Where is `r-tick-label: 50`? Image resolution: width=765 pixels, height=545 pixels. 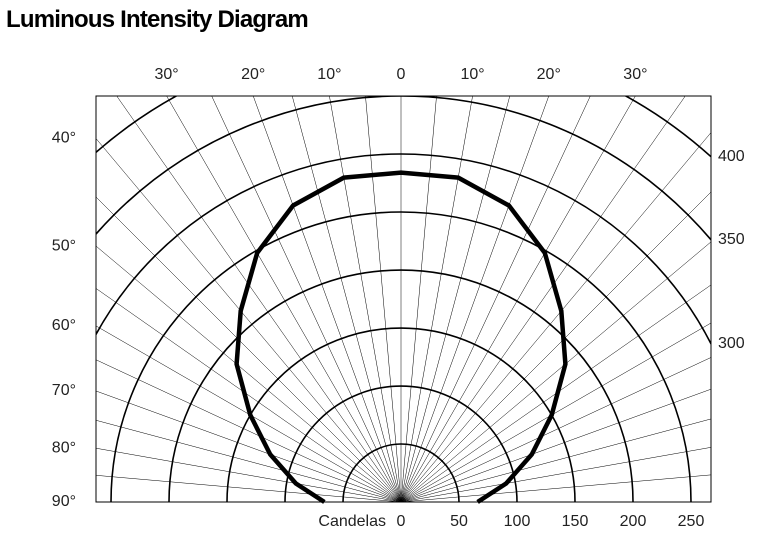 r-tick-label: 50 is located at coordinates (459, 521).